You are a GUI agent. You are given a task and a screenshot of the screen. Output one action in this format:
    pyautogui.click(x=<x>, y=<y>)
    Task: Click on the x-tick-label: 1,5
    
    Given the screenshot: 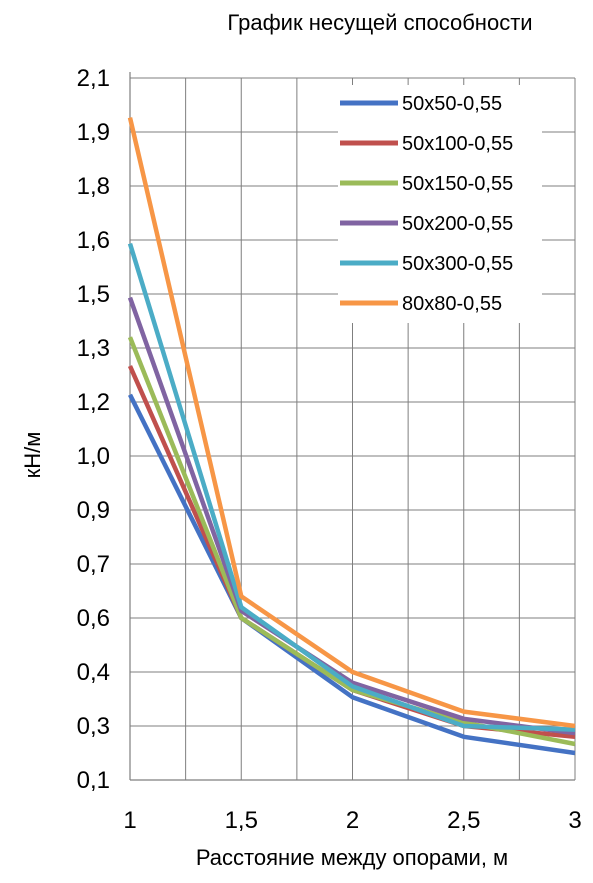 What is the action you would take?
    pyautogui.click(x=241, y=820)
    